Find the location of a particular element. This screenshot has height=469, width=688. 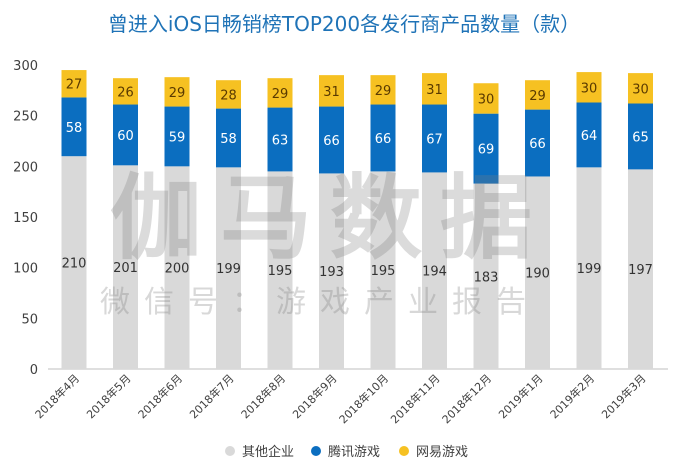

y-tick-label: 0 is located at coordinates (34, 370).